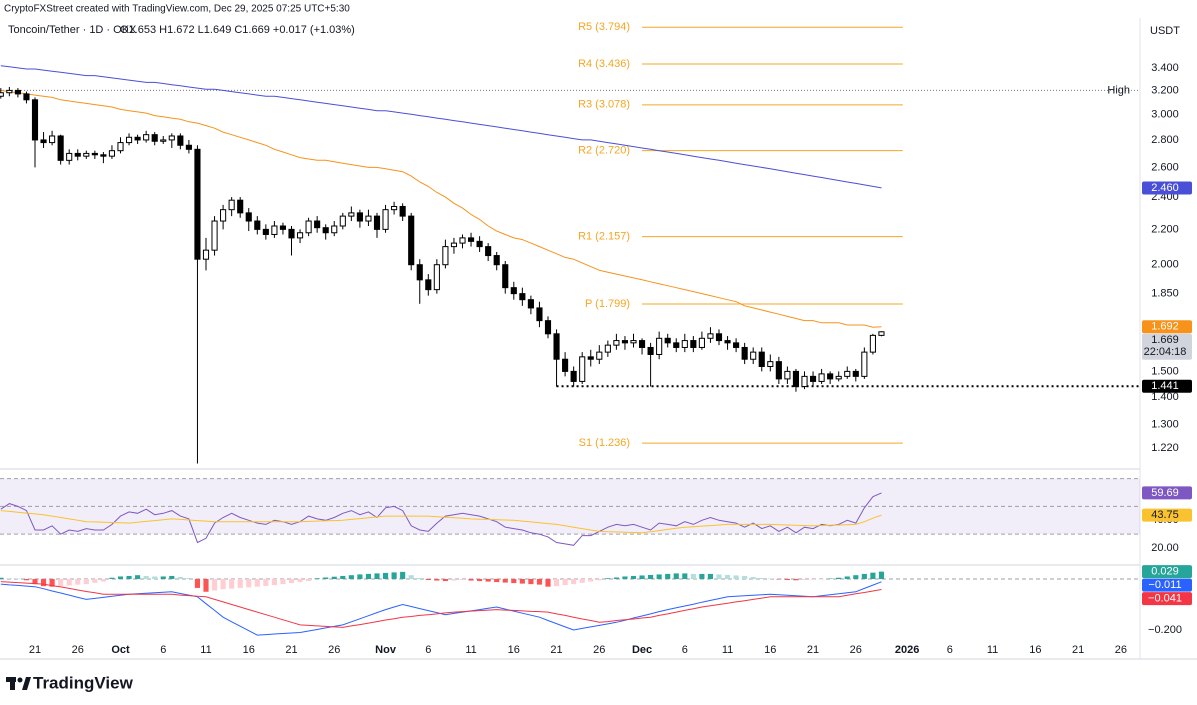  I want to click on x-tick-label: 6, so click(428, 650).